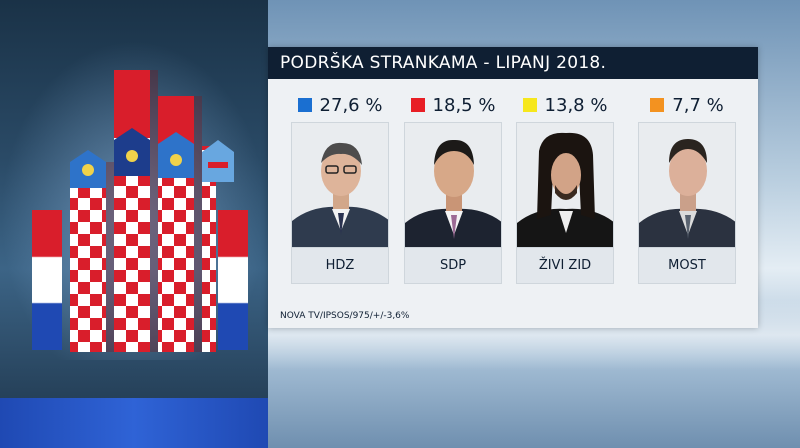 The height and width of the screenshot is (448, 800). I want to click on party-percent: 7,7 %, so click(698, 105).